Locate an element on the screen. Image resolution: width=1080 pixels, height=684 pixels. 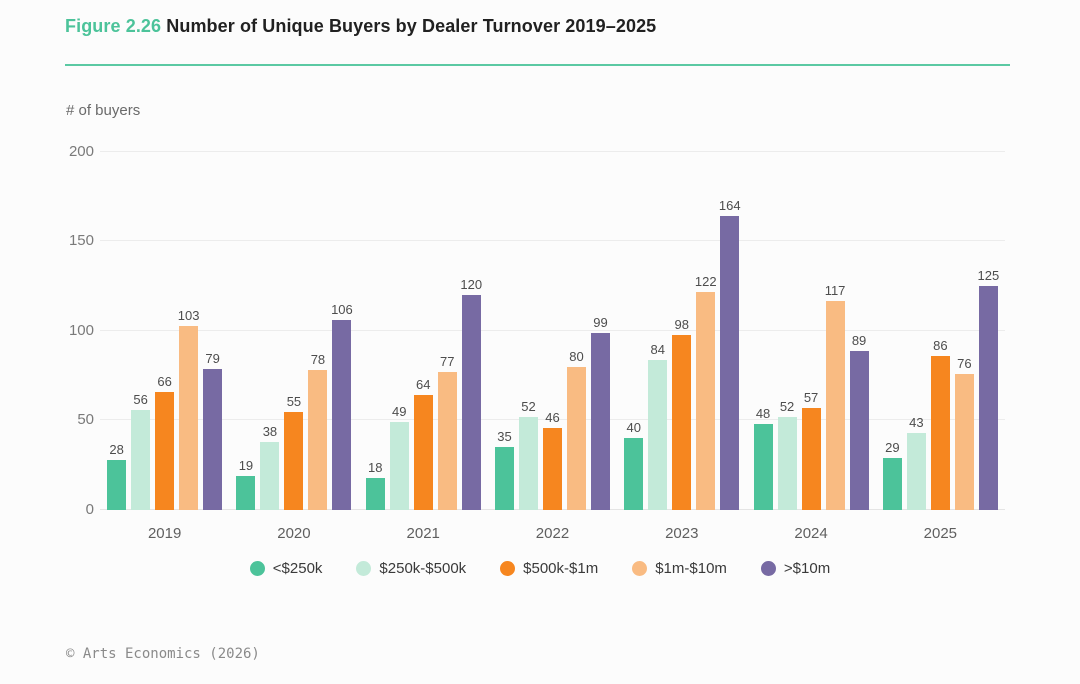
bar-column: 79 is located at coordinates (213, 430).